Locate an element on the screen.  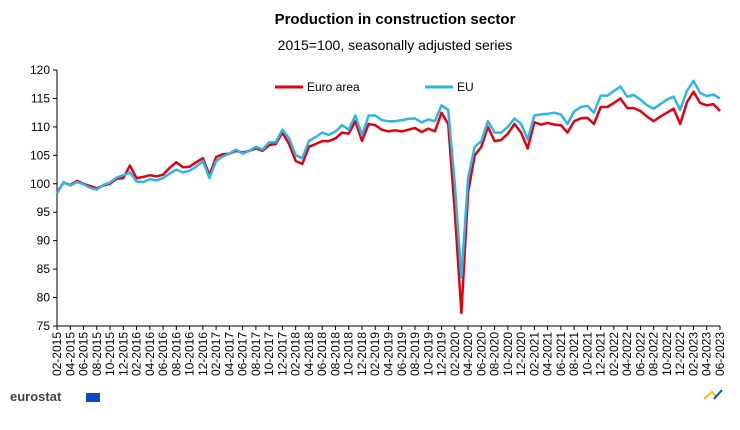
x-tick-label: 02-2020 is located at coordinates (455, 354).